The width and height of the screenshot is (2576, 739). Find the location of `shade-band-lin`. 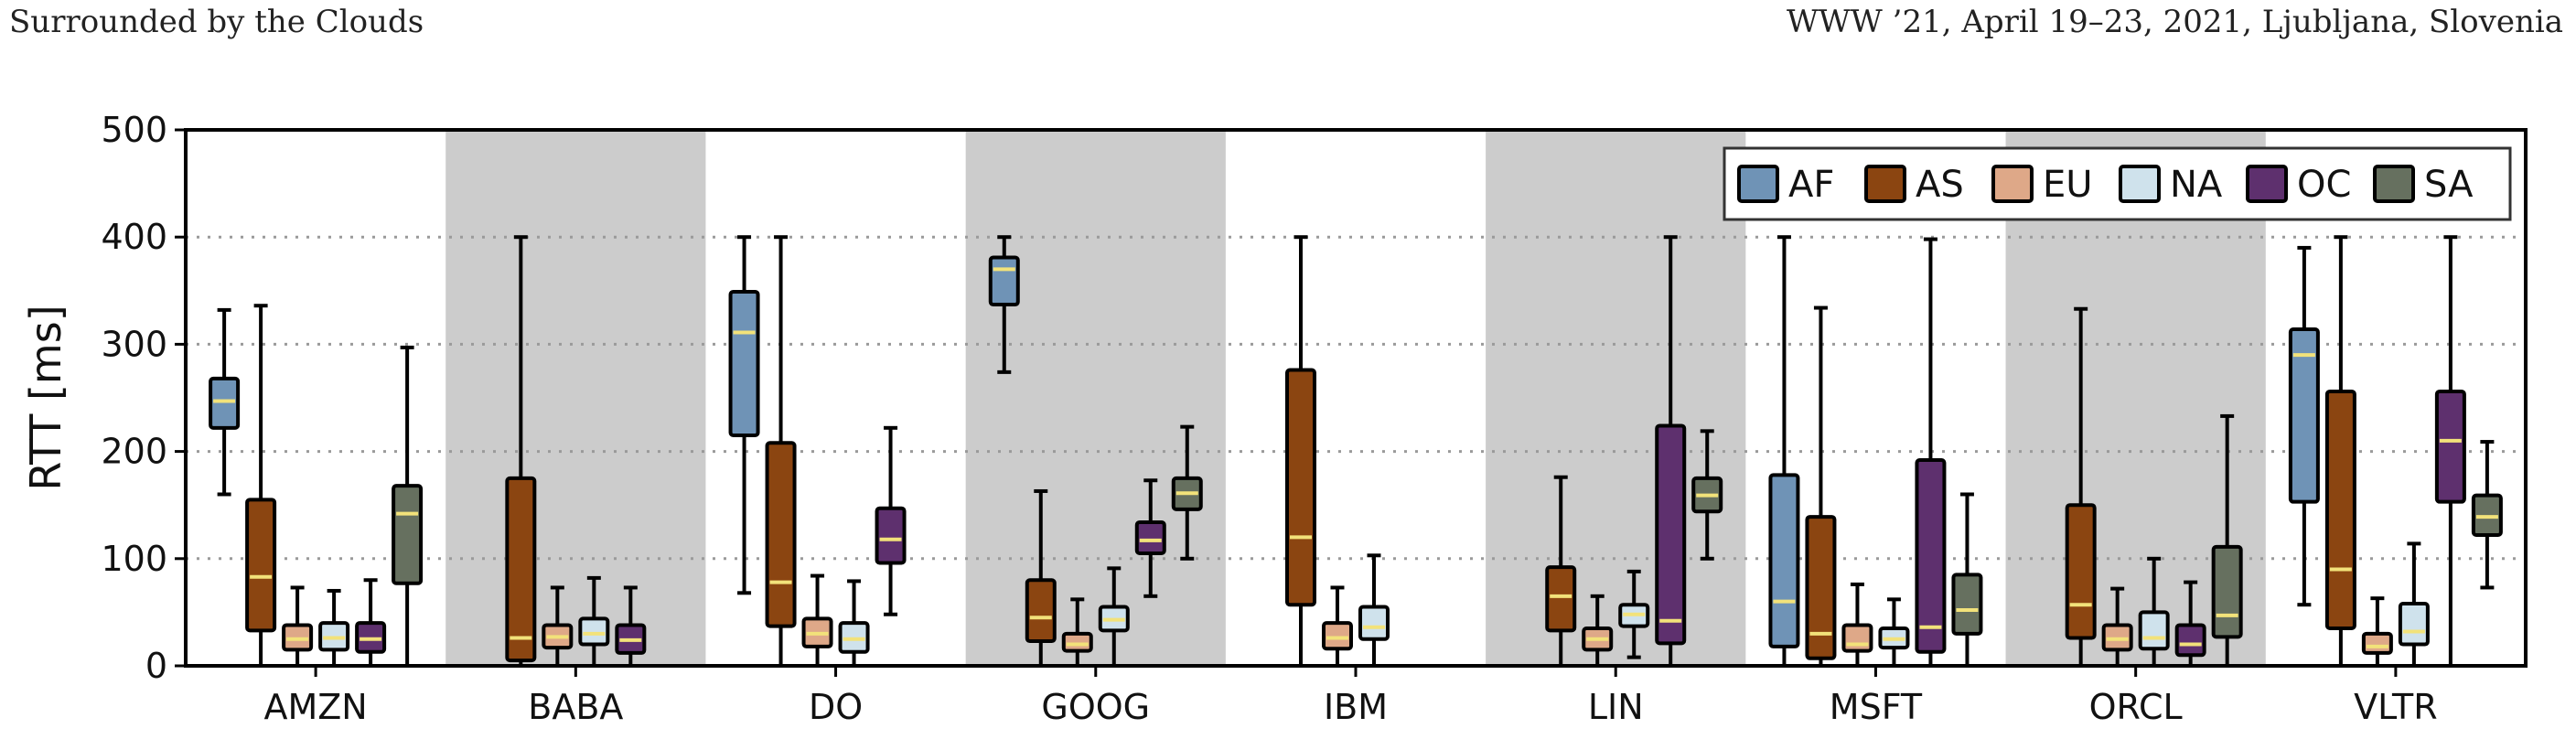

shade-band-lin is located at coordinates (1616, 398).